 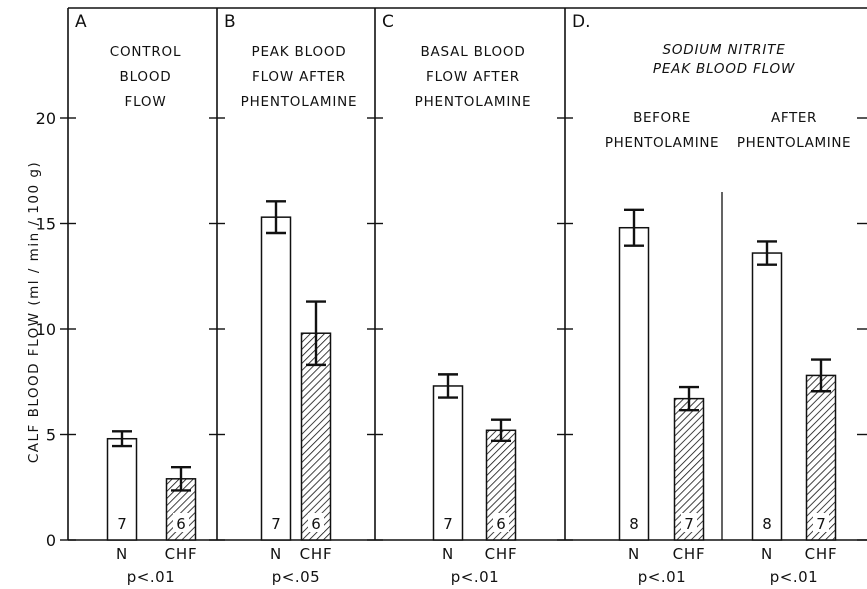 I want to click on y-tick-label: 0, so click(x=51, y=540).